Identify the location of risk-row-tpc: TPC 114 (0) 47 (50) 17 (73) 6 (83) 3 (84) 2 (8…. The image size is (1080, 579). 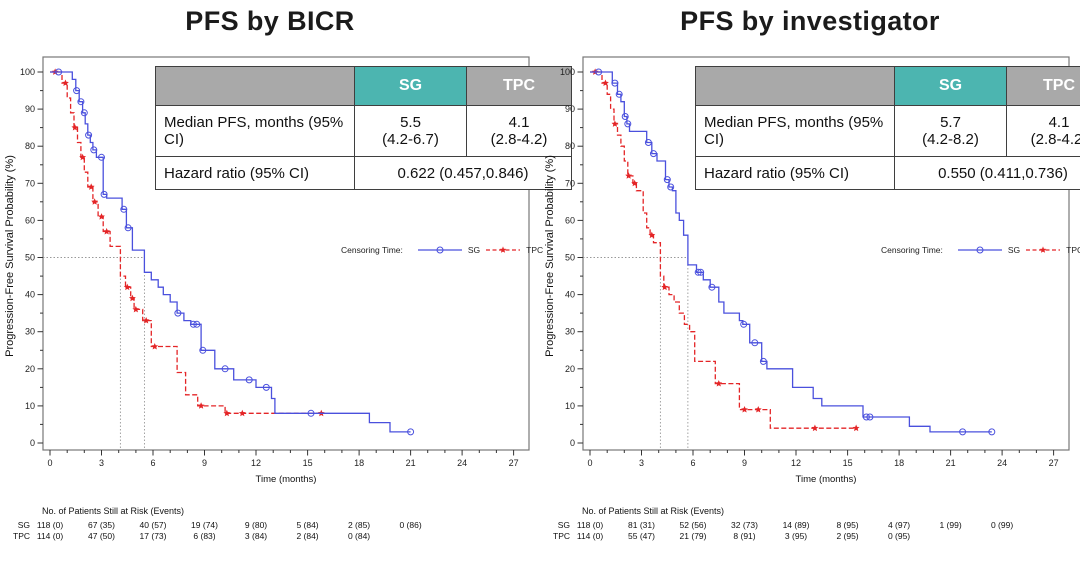
(270, 536).